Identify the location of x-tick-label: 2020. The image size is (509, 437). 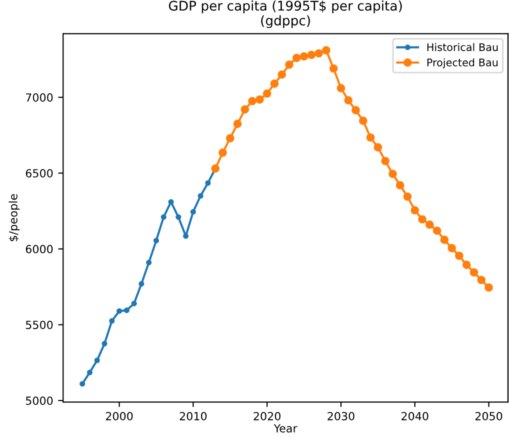
(267, 416).